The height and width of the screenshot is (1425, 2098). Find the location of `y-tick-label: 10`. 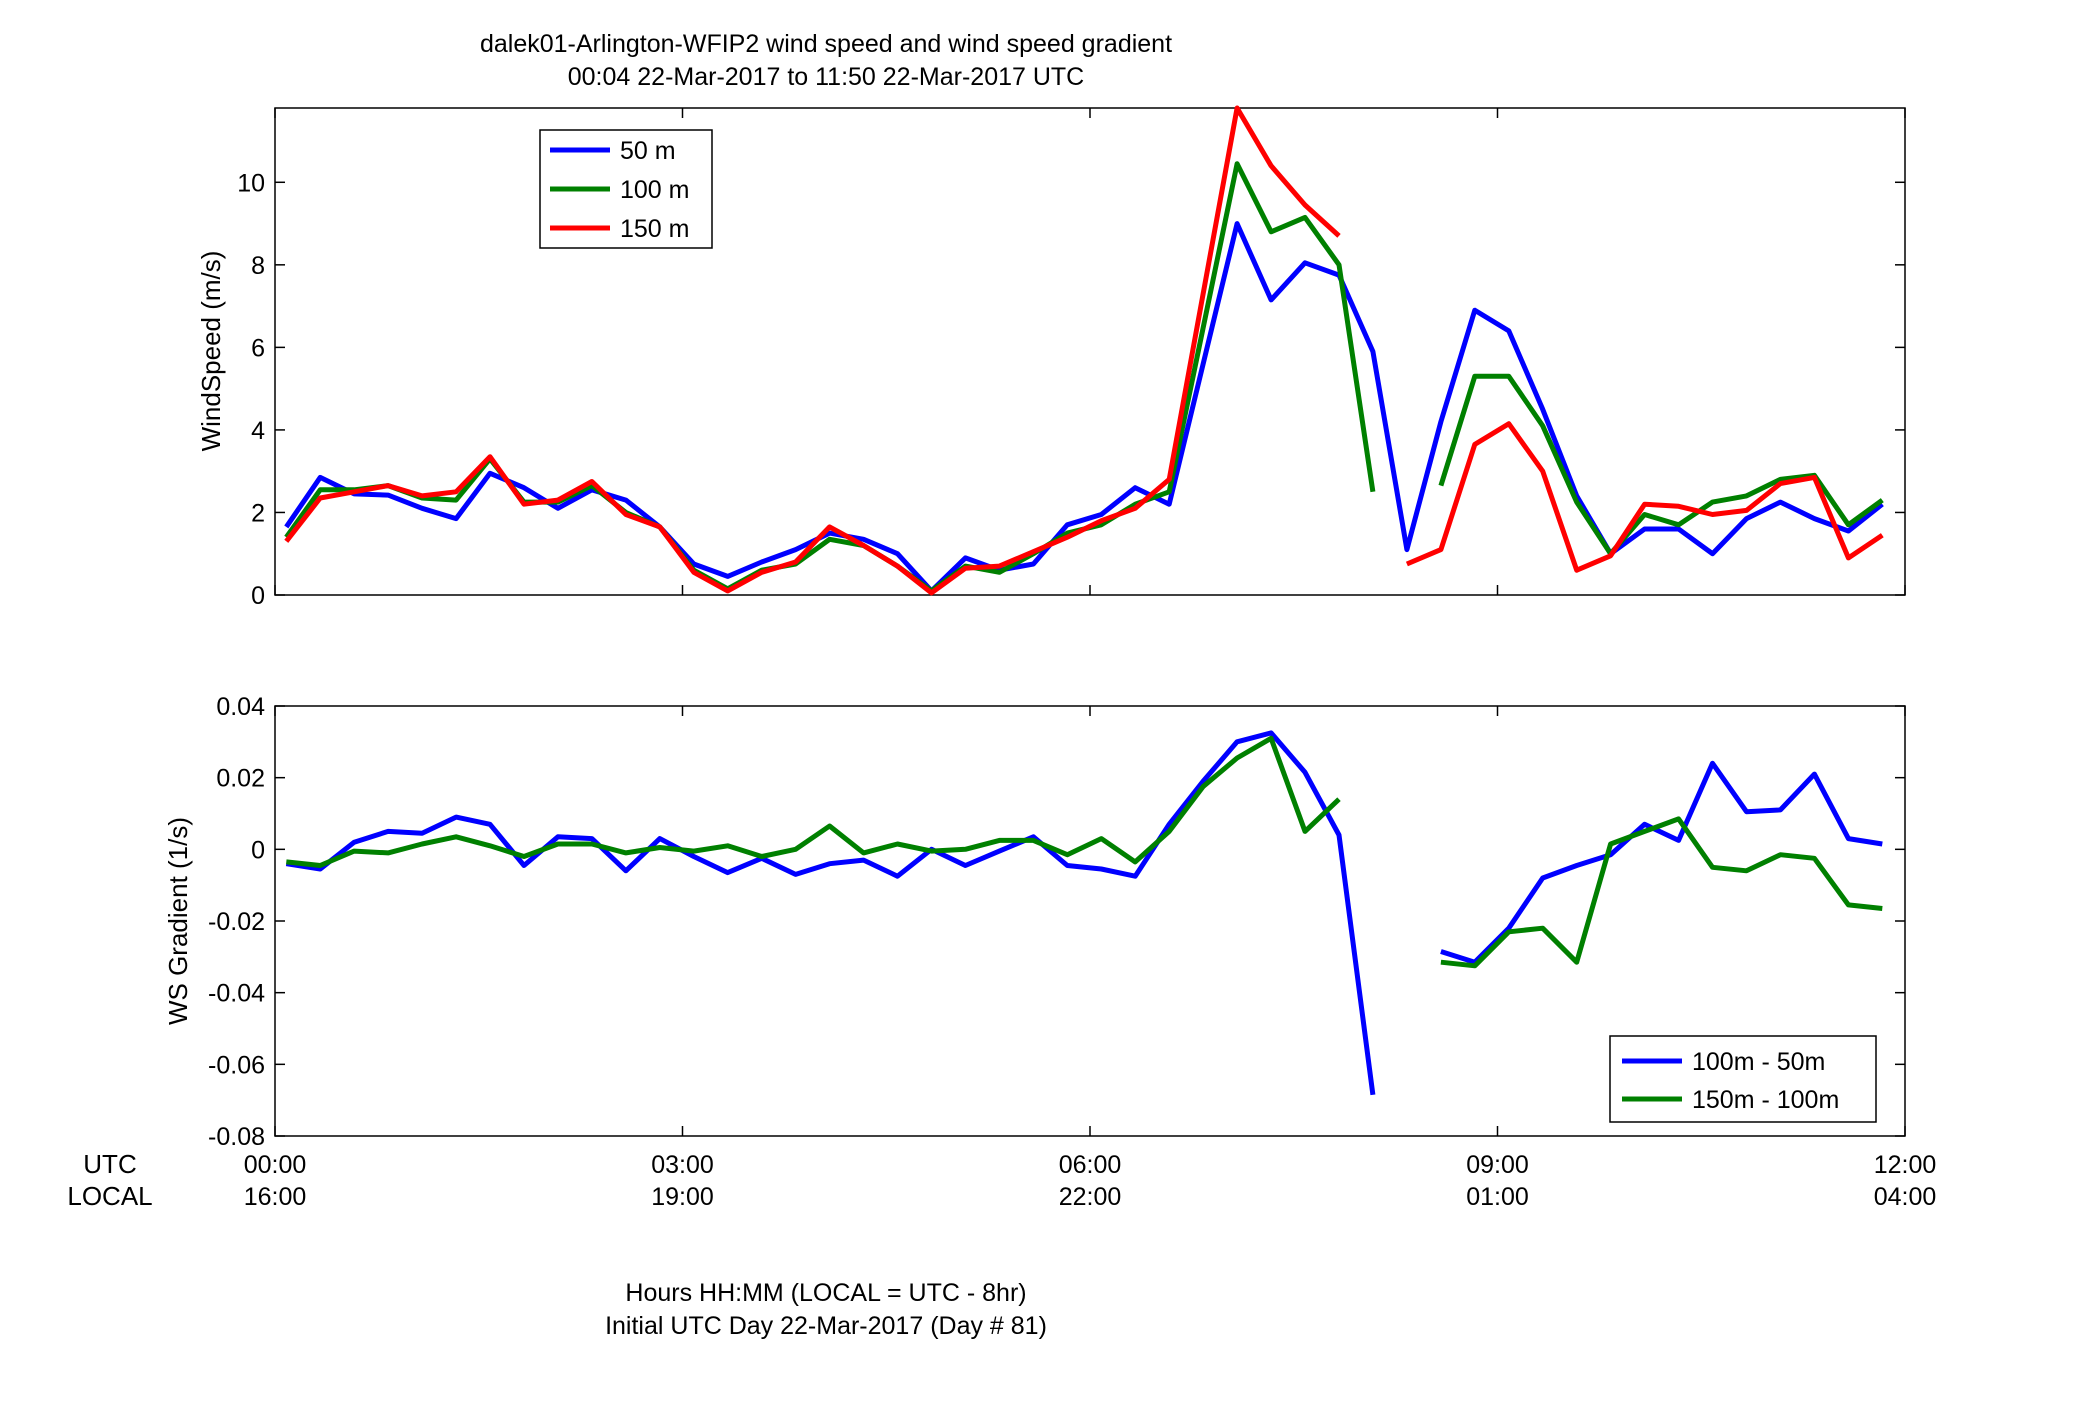

y-tick-label: 10 is located at coordinates (251, 183).